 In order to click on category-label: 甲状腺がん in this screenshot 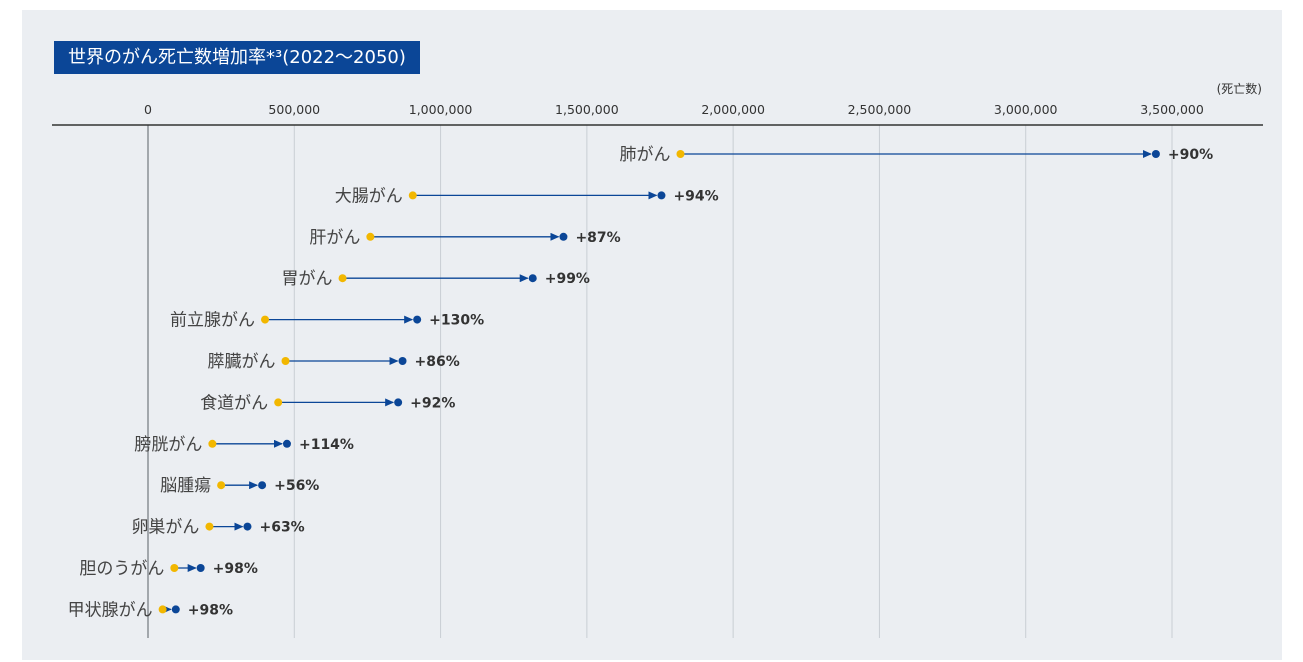, I will do `click(110, 610)`.